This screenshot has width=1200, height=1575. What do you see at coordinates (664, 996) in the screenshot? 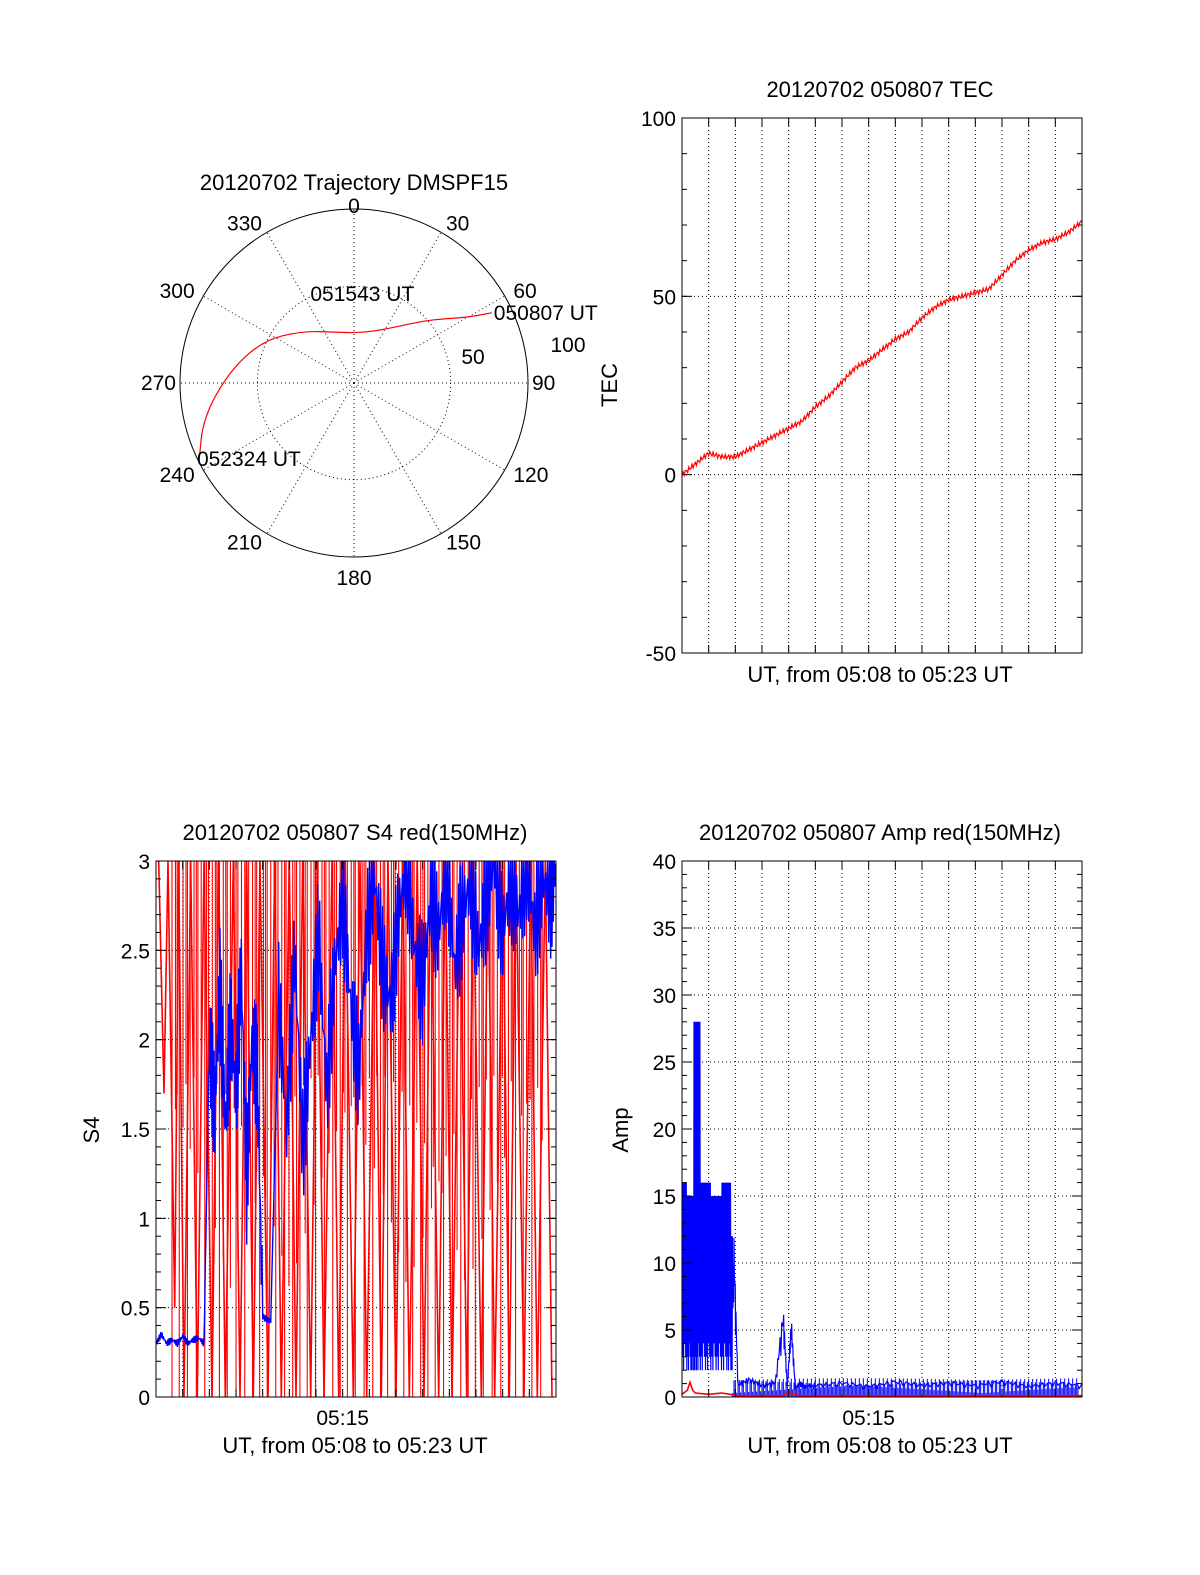
I see `amp-ytick-label: 30` at bounding box center [664, 996].